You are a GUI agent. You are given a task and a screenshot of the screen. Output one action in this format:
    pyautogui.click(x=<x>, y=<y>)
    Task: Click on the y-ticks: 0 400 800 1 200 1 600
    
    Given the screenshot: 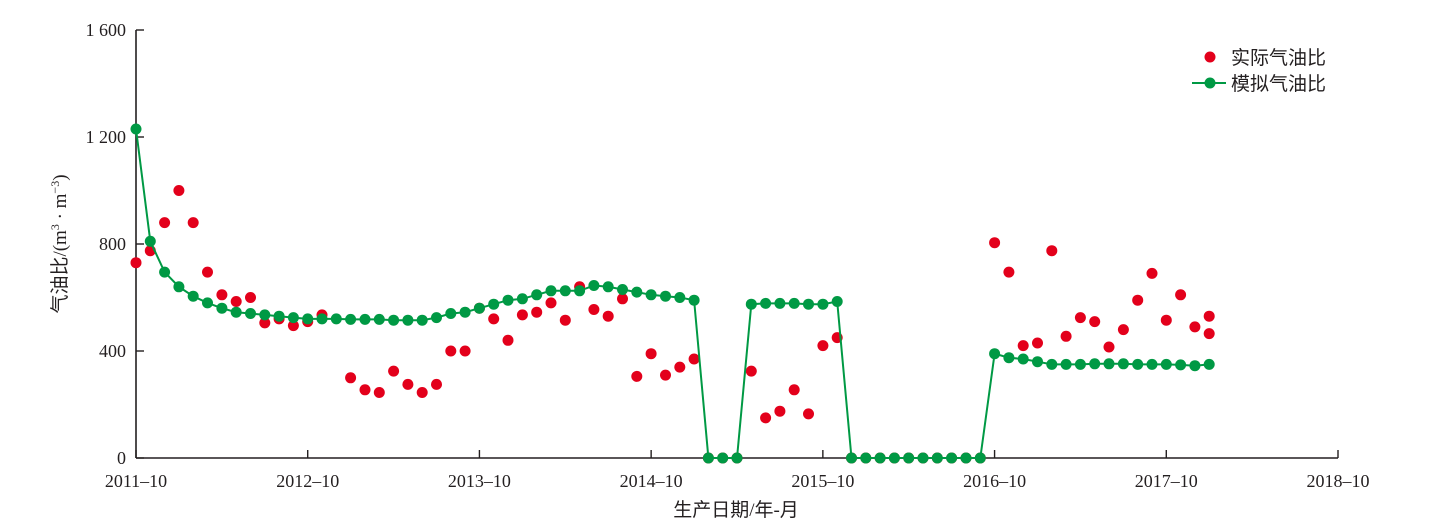 What is the action you would take?
    pyautogui.click(x=115, y=244)
    